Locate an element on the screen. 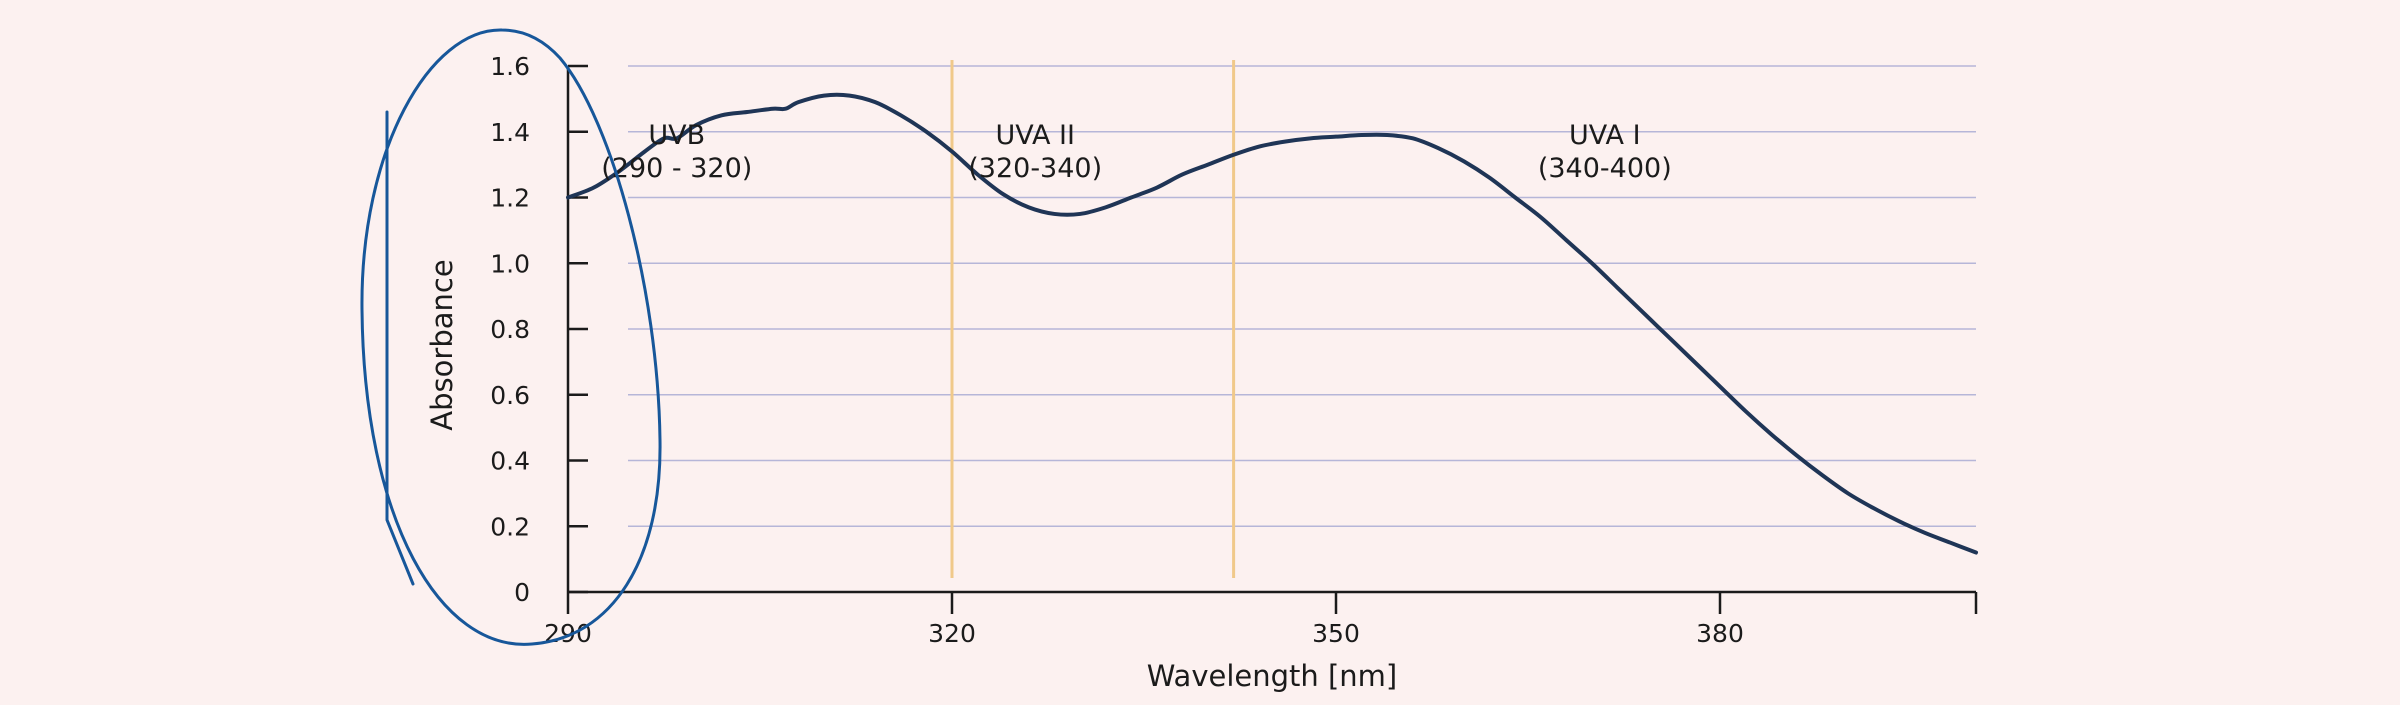 Image resolution: width=2400 pixels, height=705 pixels. region-name-label: UVA II is located at coordinates (1034, 135).